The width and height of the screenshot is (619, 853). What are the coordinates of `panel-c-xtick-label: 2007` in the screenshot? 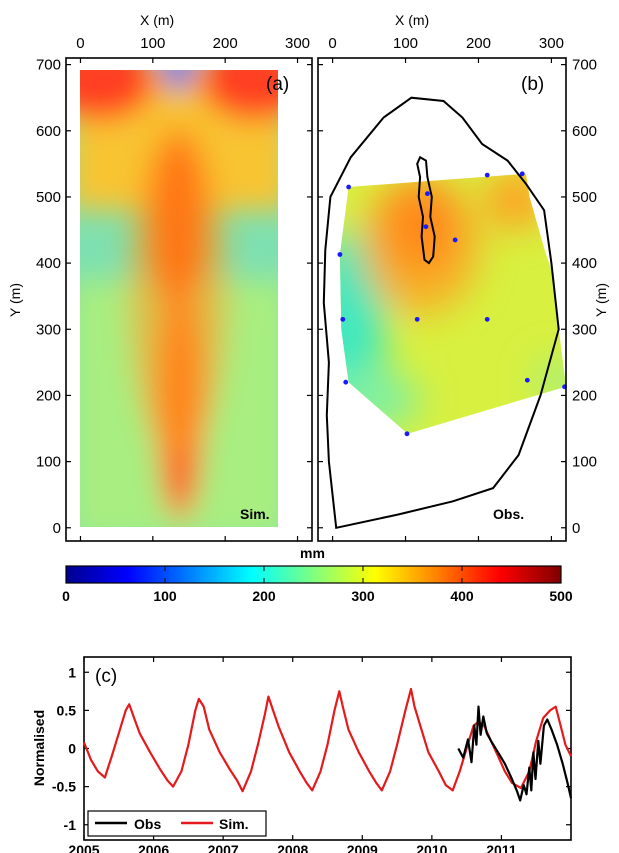 It's located at (223, 847).